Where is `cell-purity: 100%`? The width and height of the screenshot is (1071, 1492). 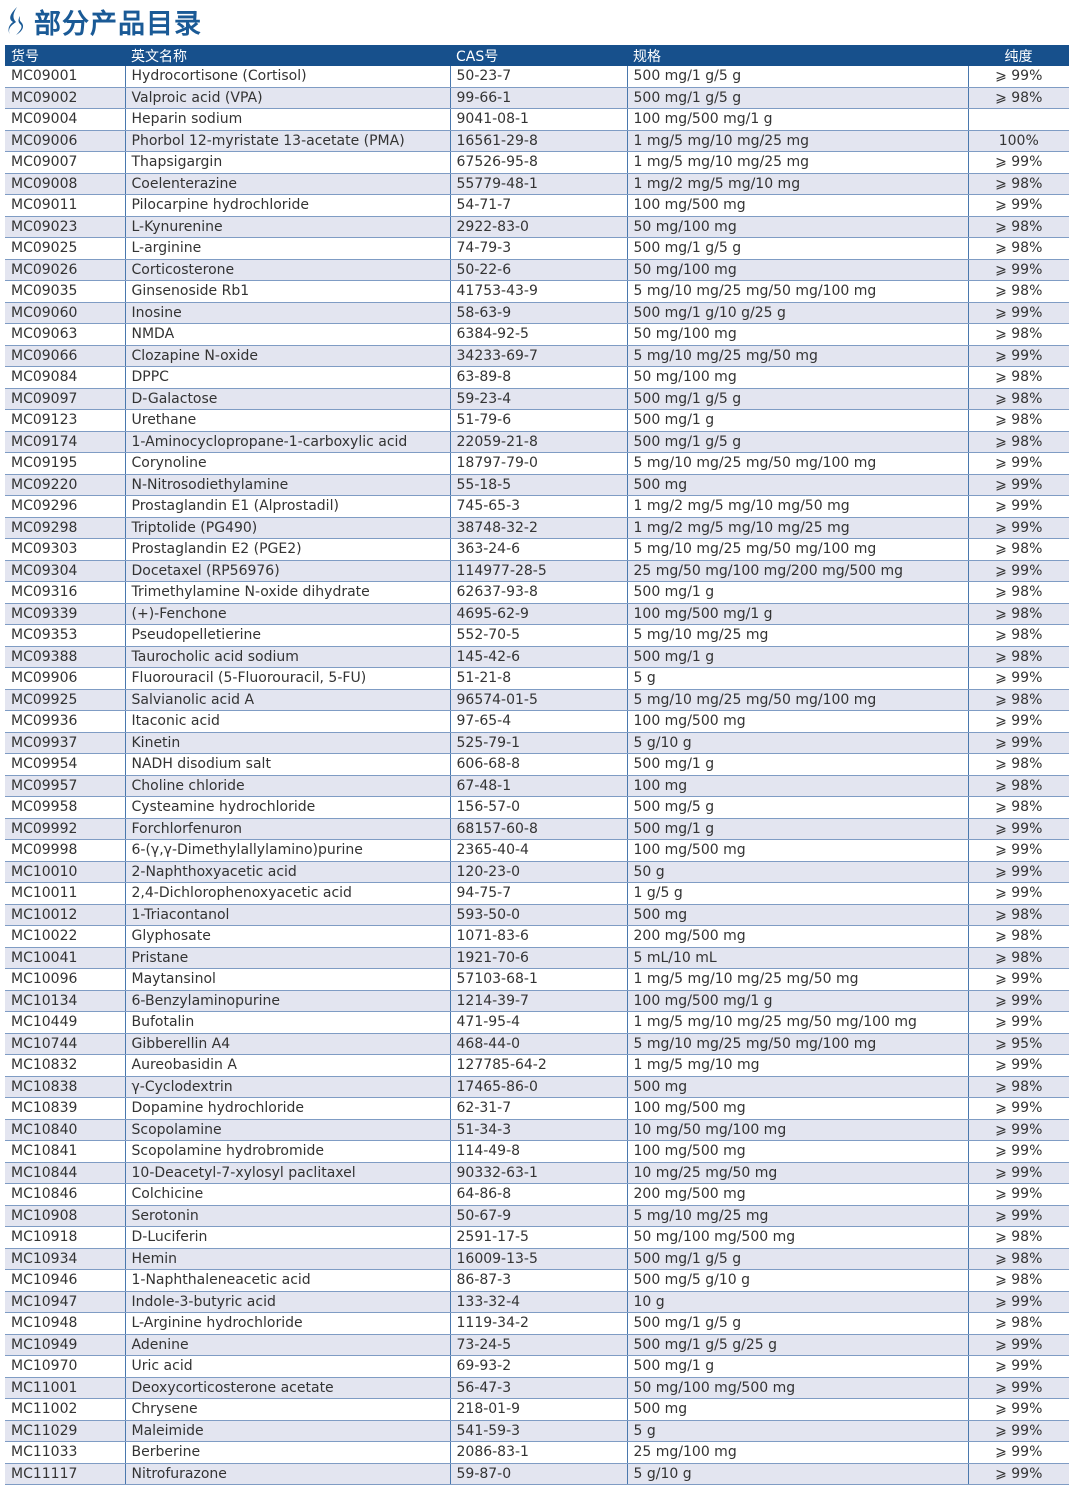 cell-purity: 100% is located at coordinates (1018, 141).